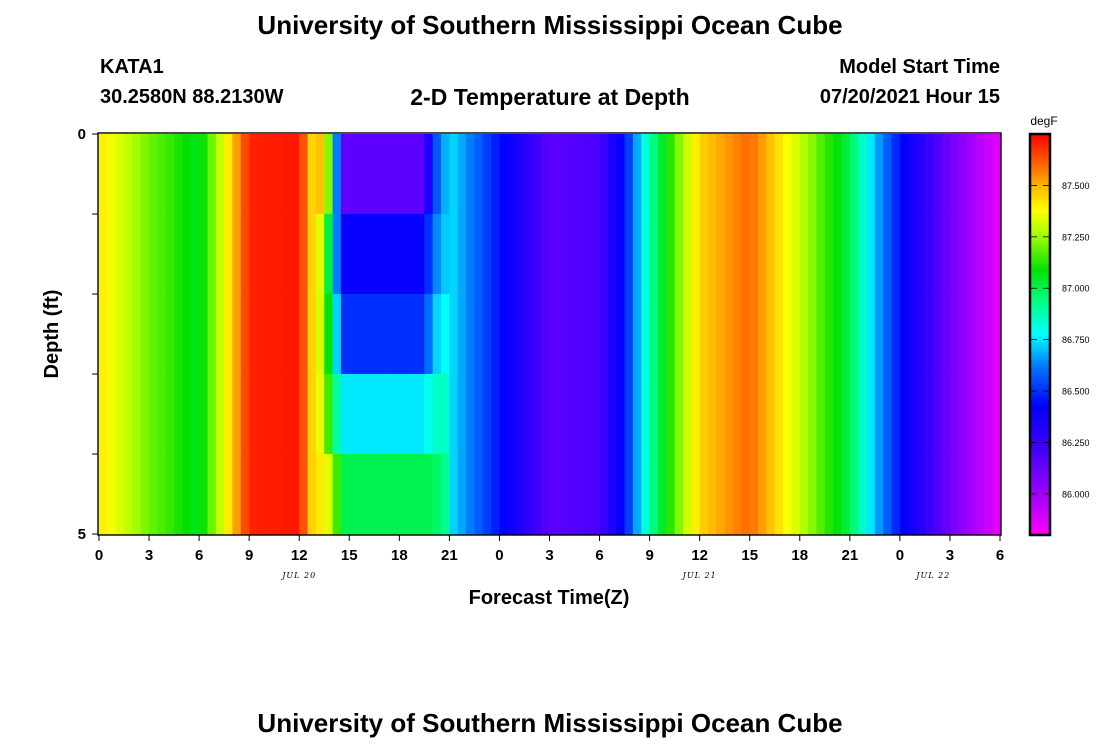 The height and width of the screenshot is (750, 1100). I want to click on x-tick-label: 12, so click(699, 555).